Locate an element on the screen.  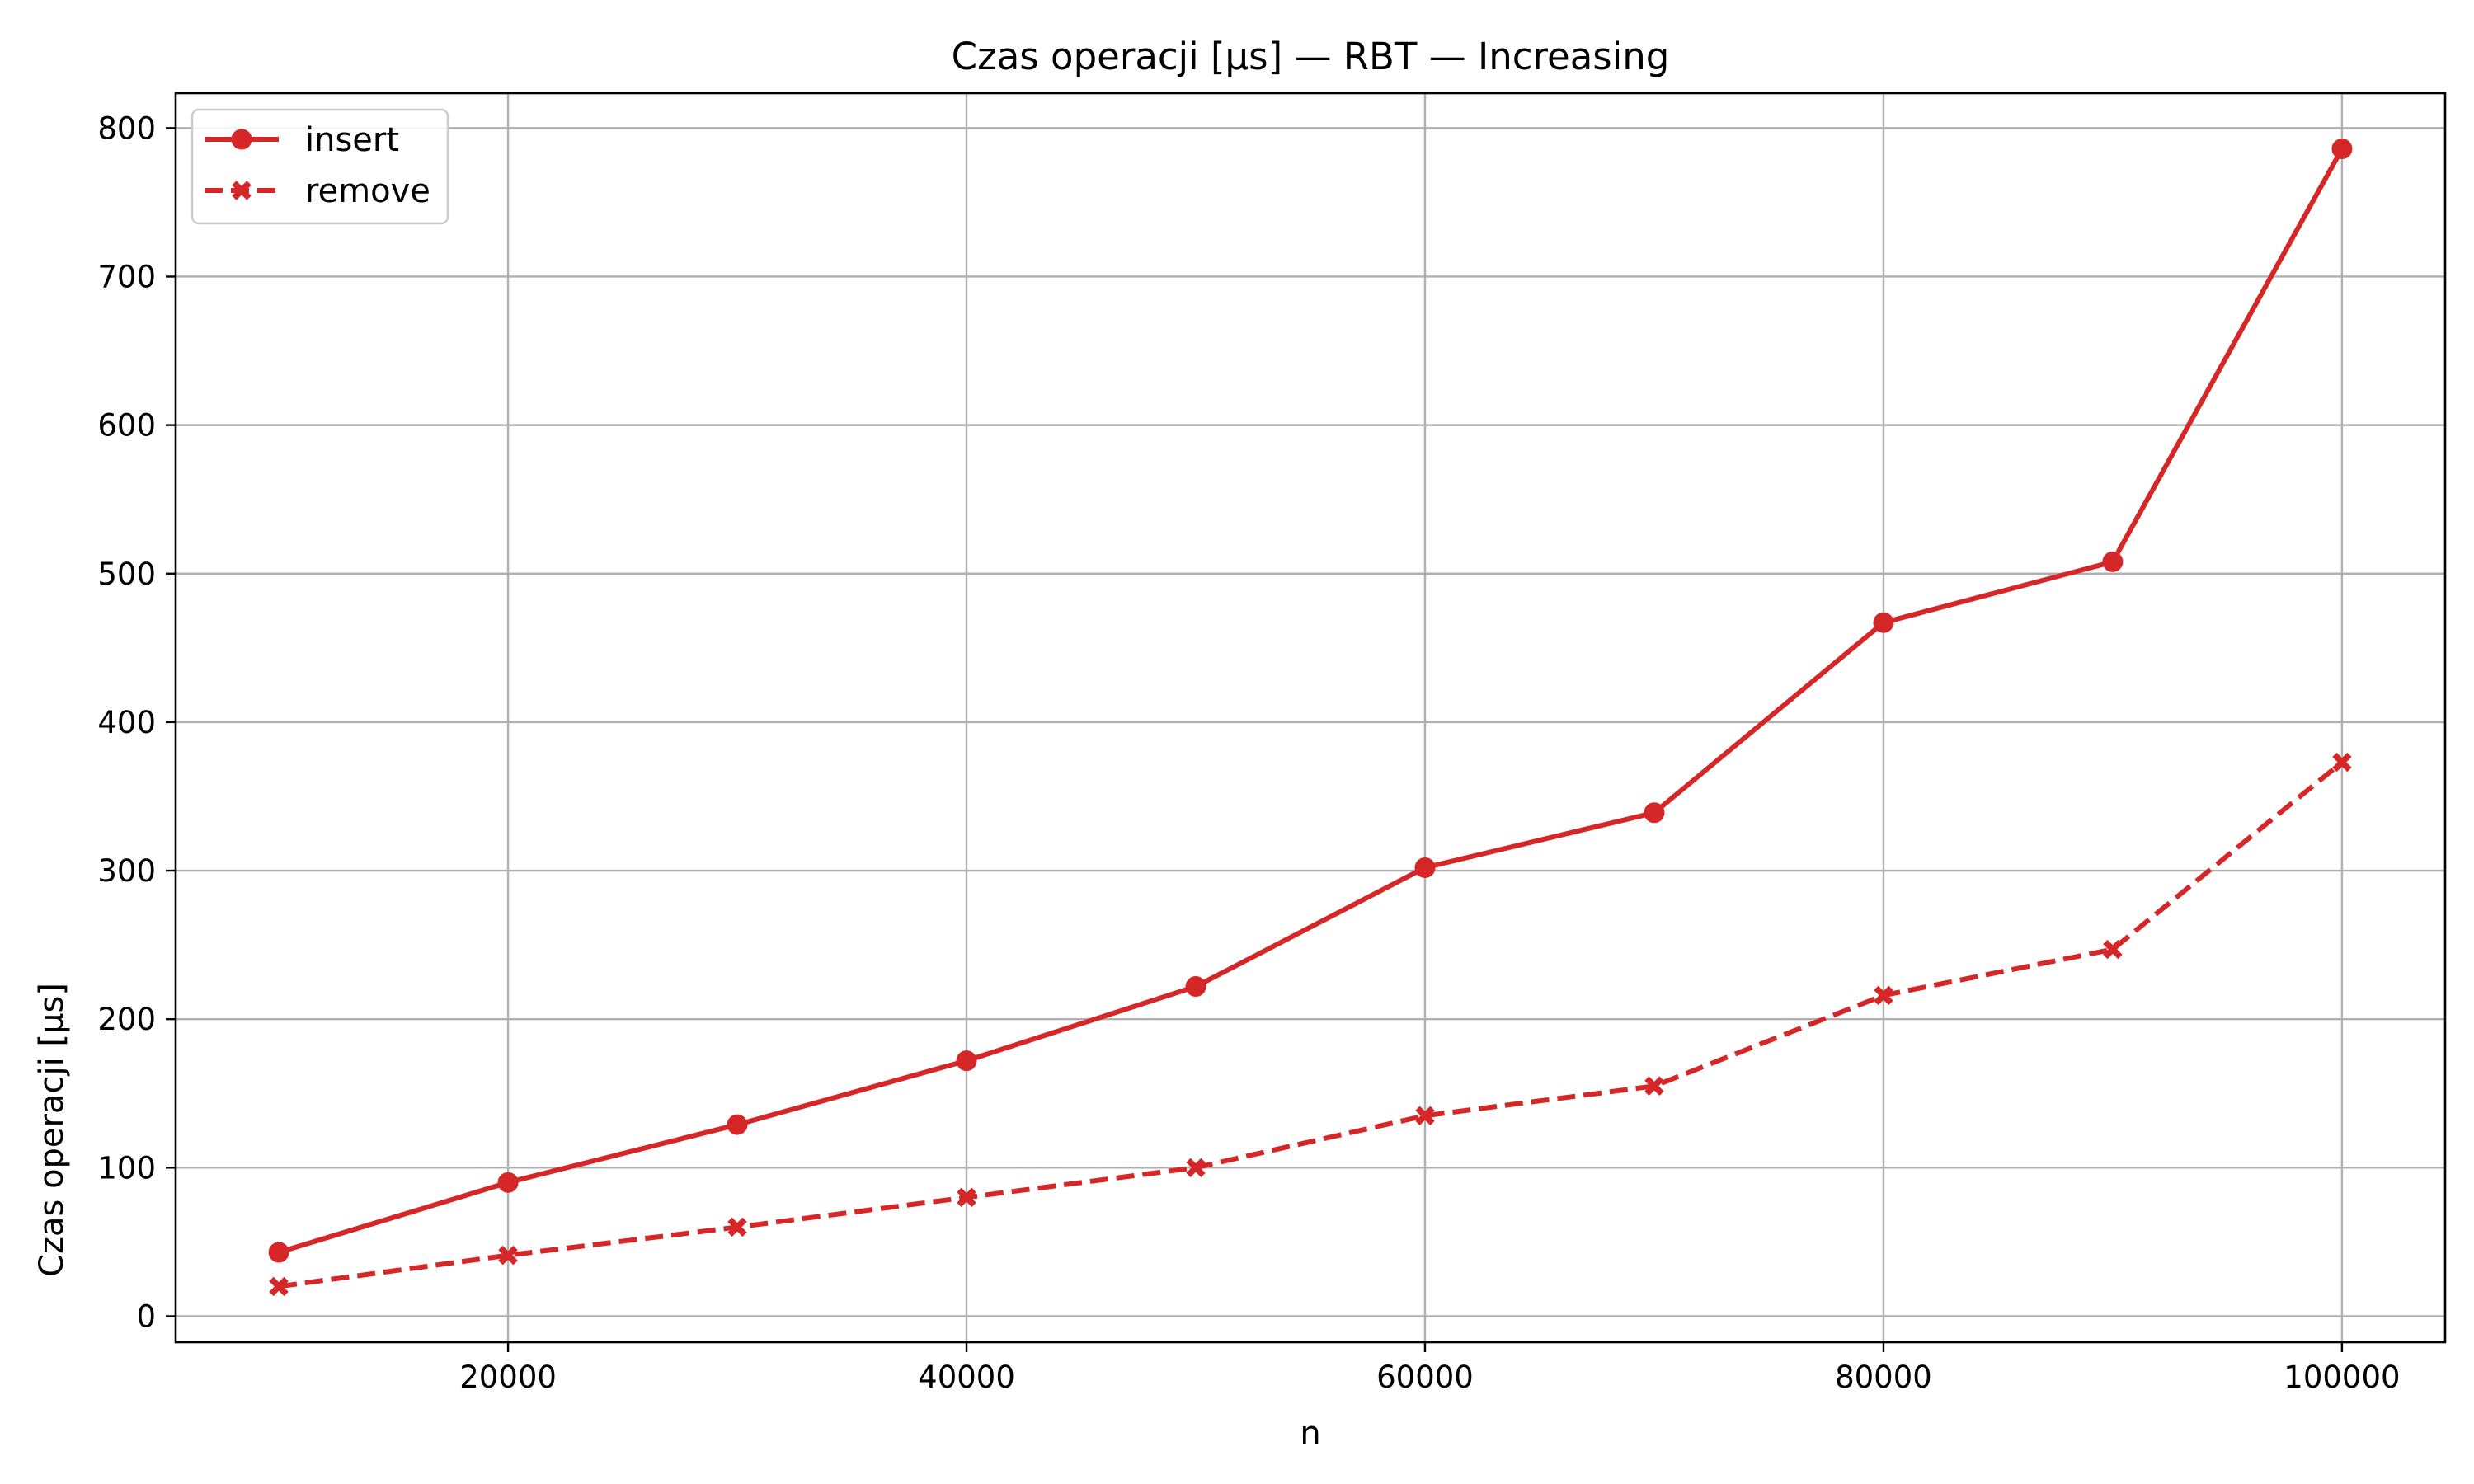
y-axis-label: Czas operacji [µs] is located at coordinates (52, 1130).